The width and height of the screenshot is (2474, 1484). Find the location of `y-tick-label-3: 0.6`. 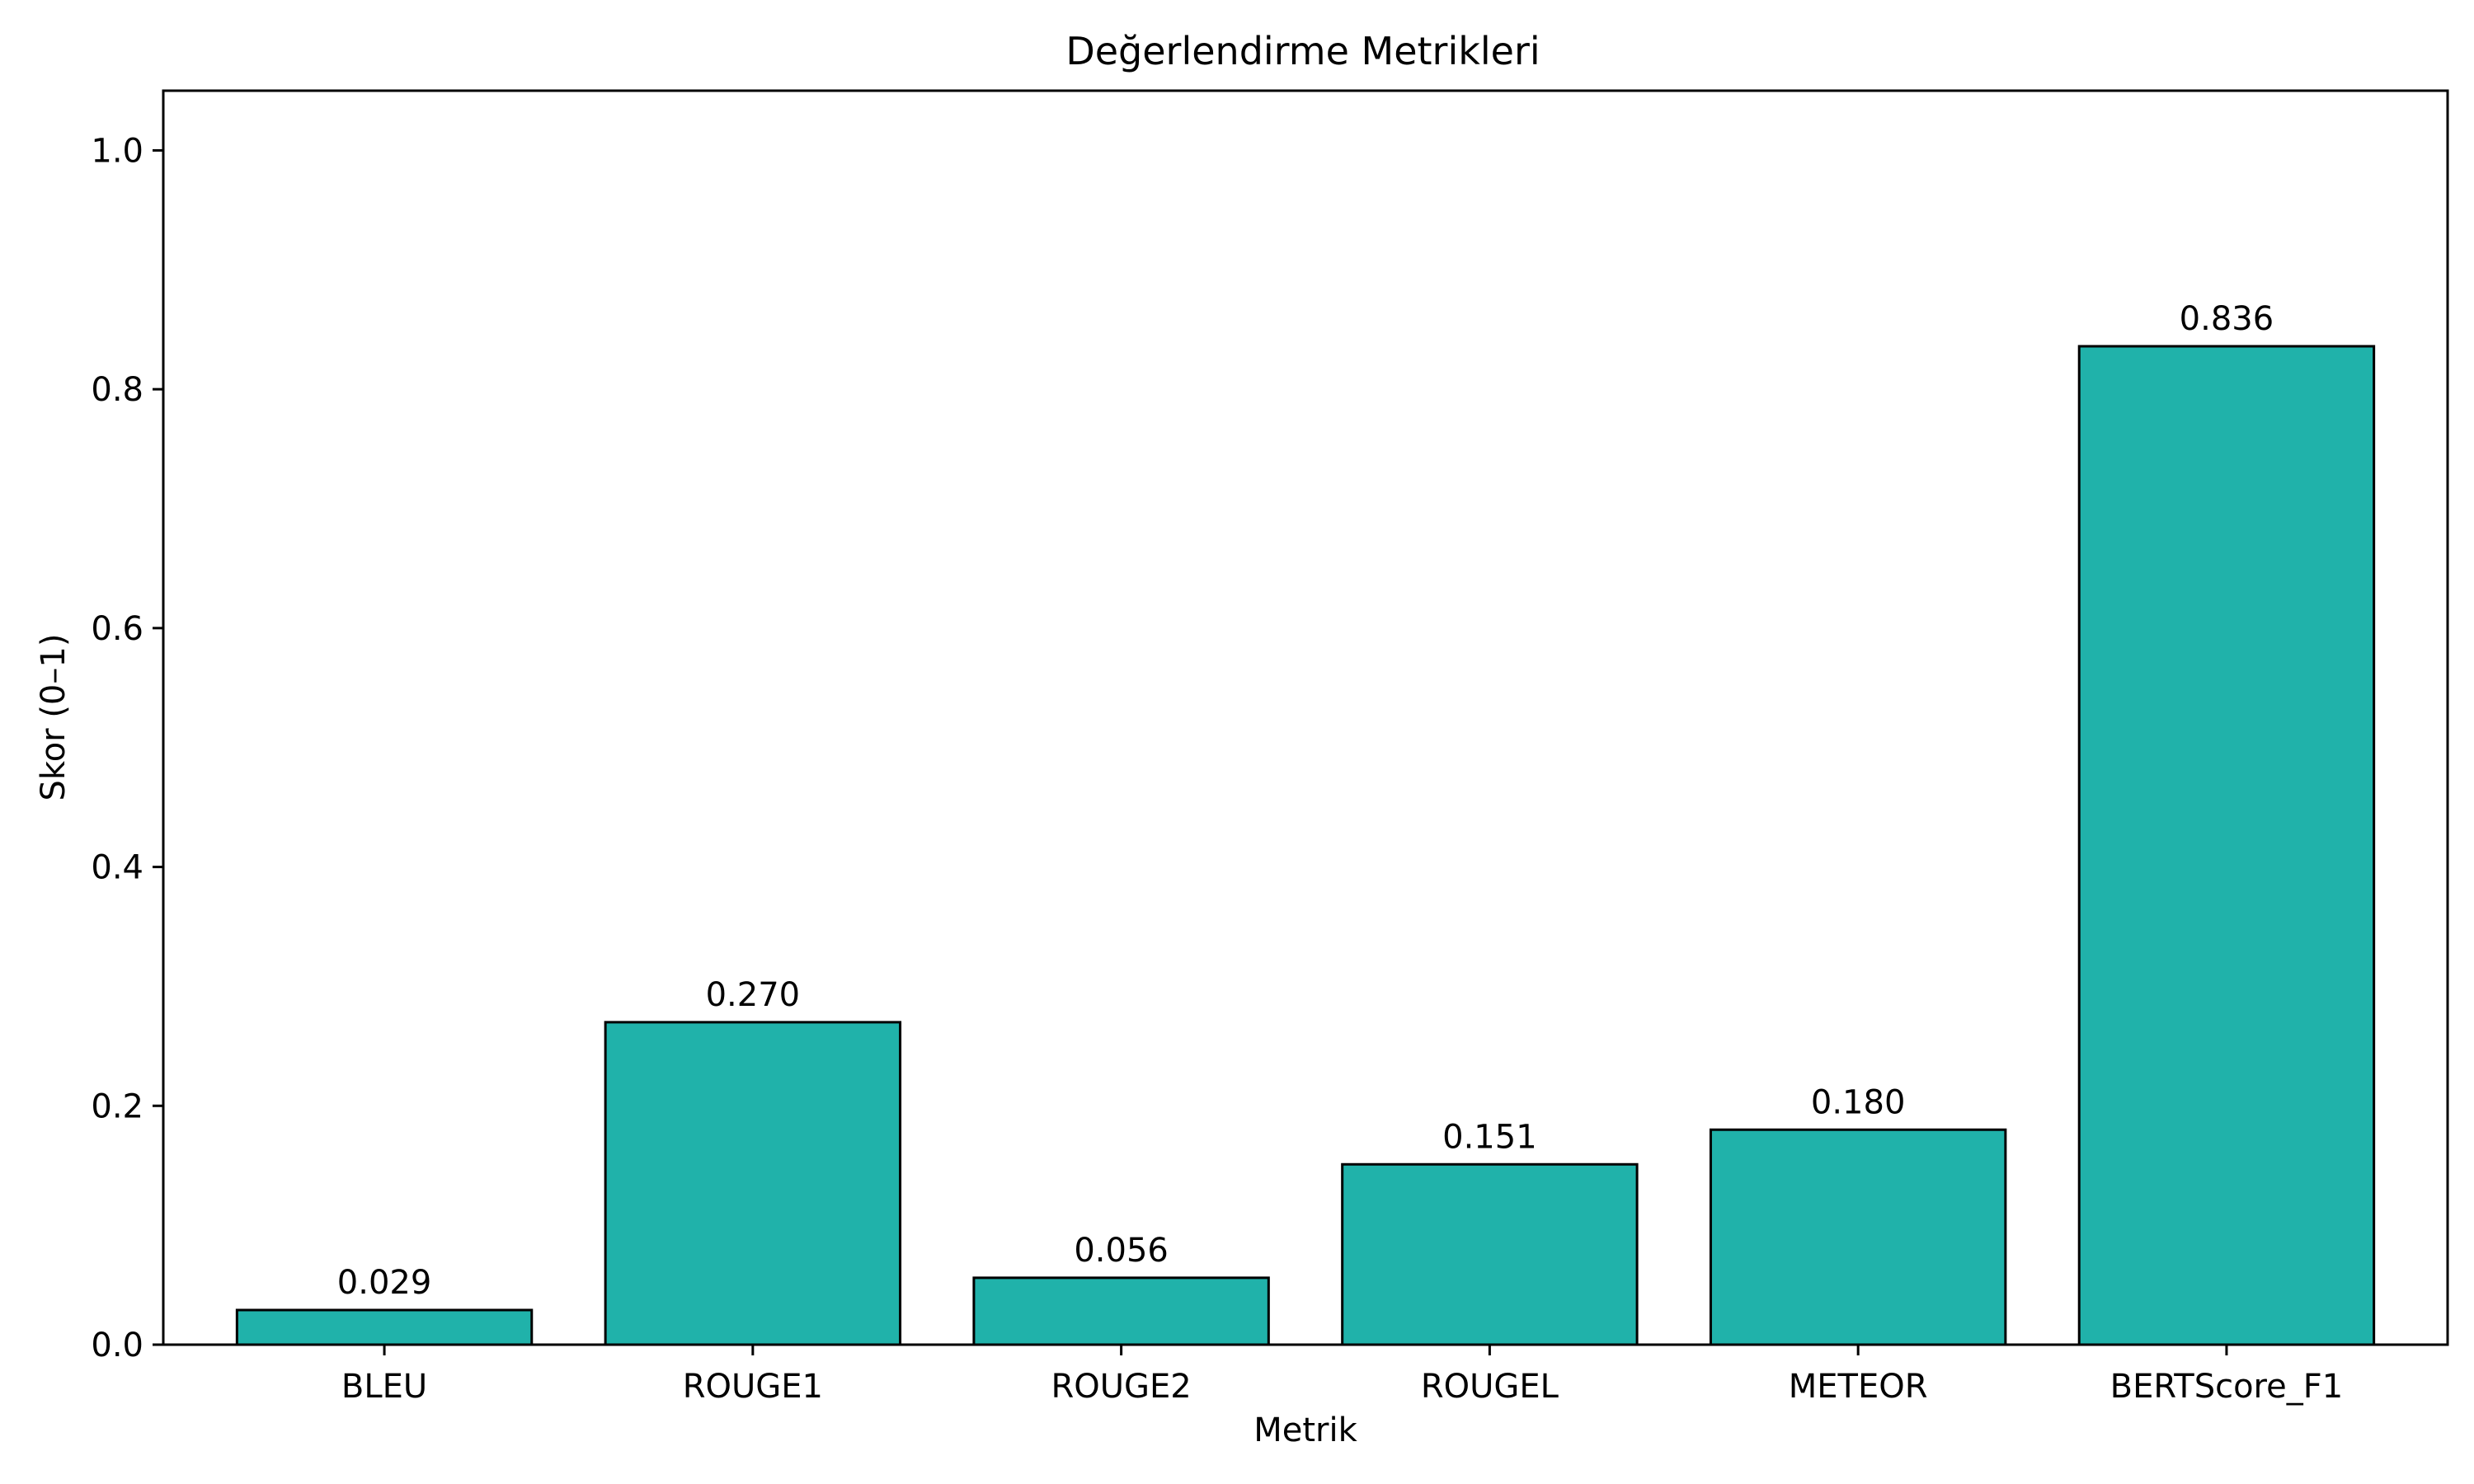

y-tick-label-3: 0.6 is located at coordinates (117, 629).